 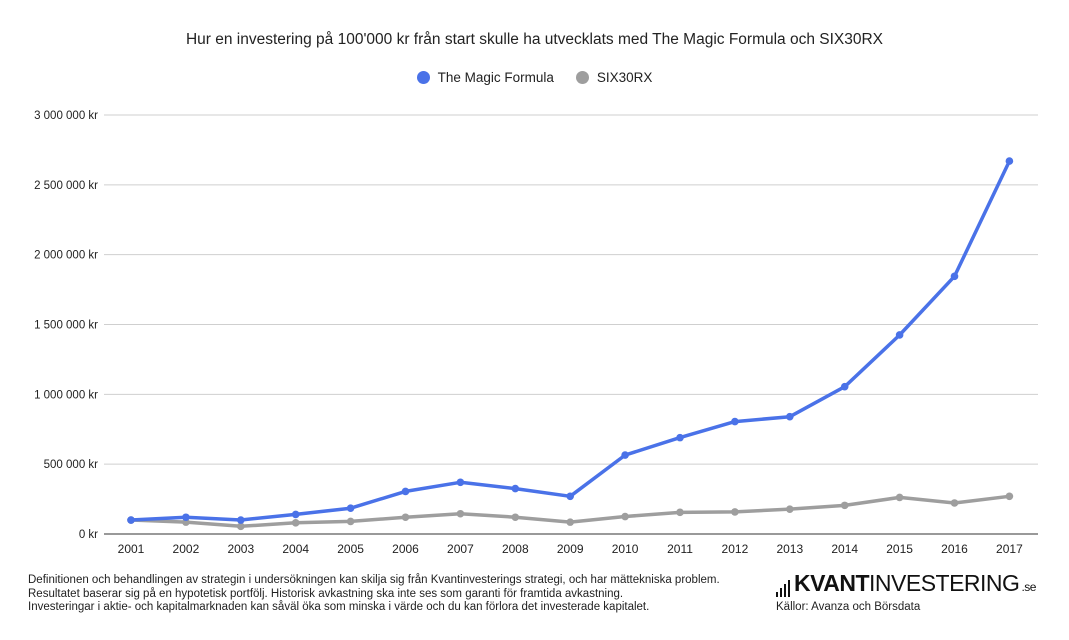 What do you see at coordinates (570, 549) in the screenshot?
I see `x-tick-label: 2009` at bounding box center [570, 549].